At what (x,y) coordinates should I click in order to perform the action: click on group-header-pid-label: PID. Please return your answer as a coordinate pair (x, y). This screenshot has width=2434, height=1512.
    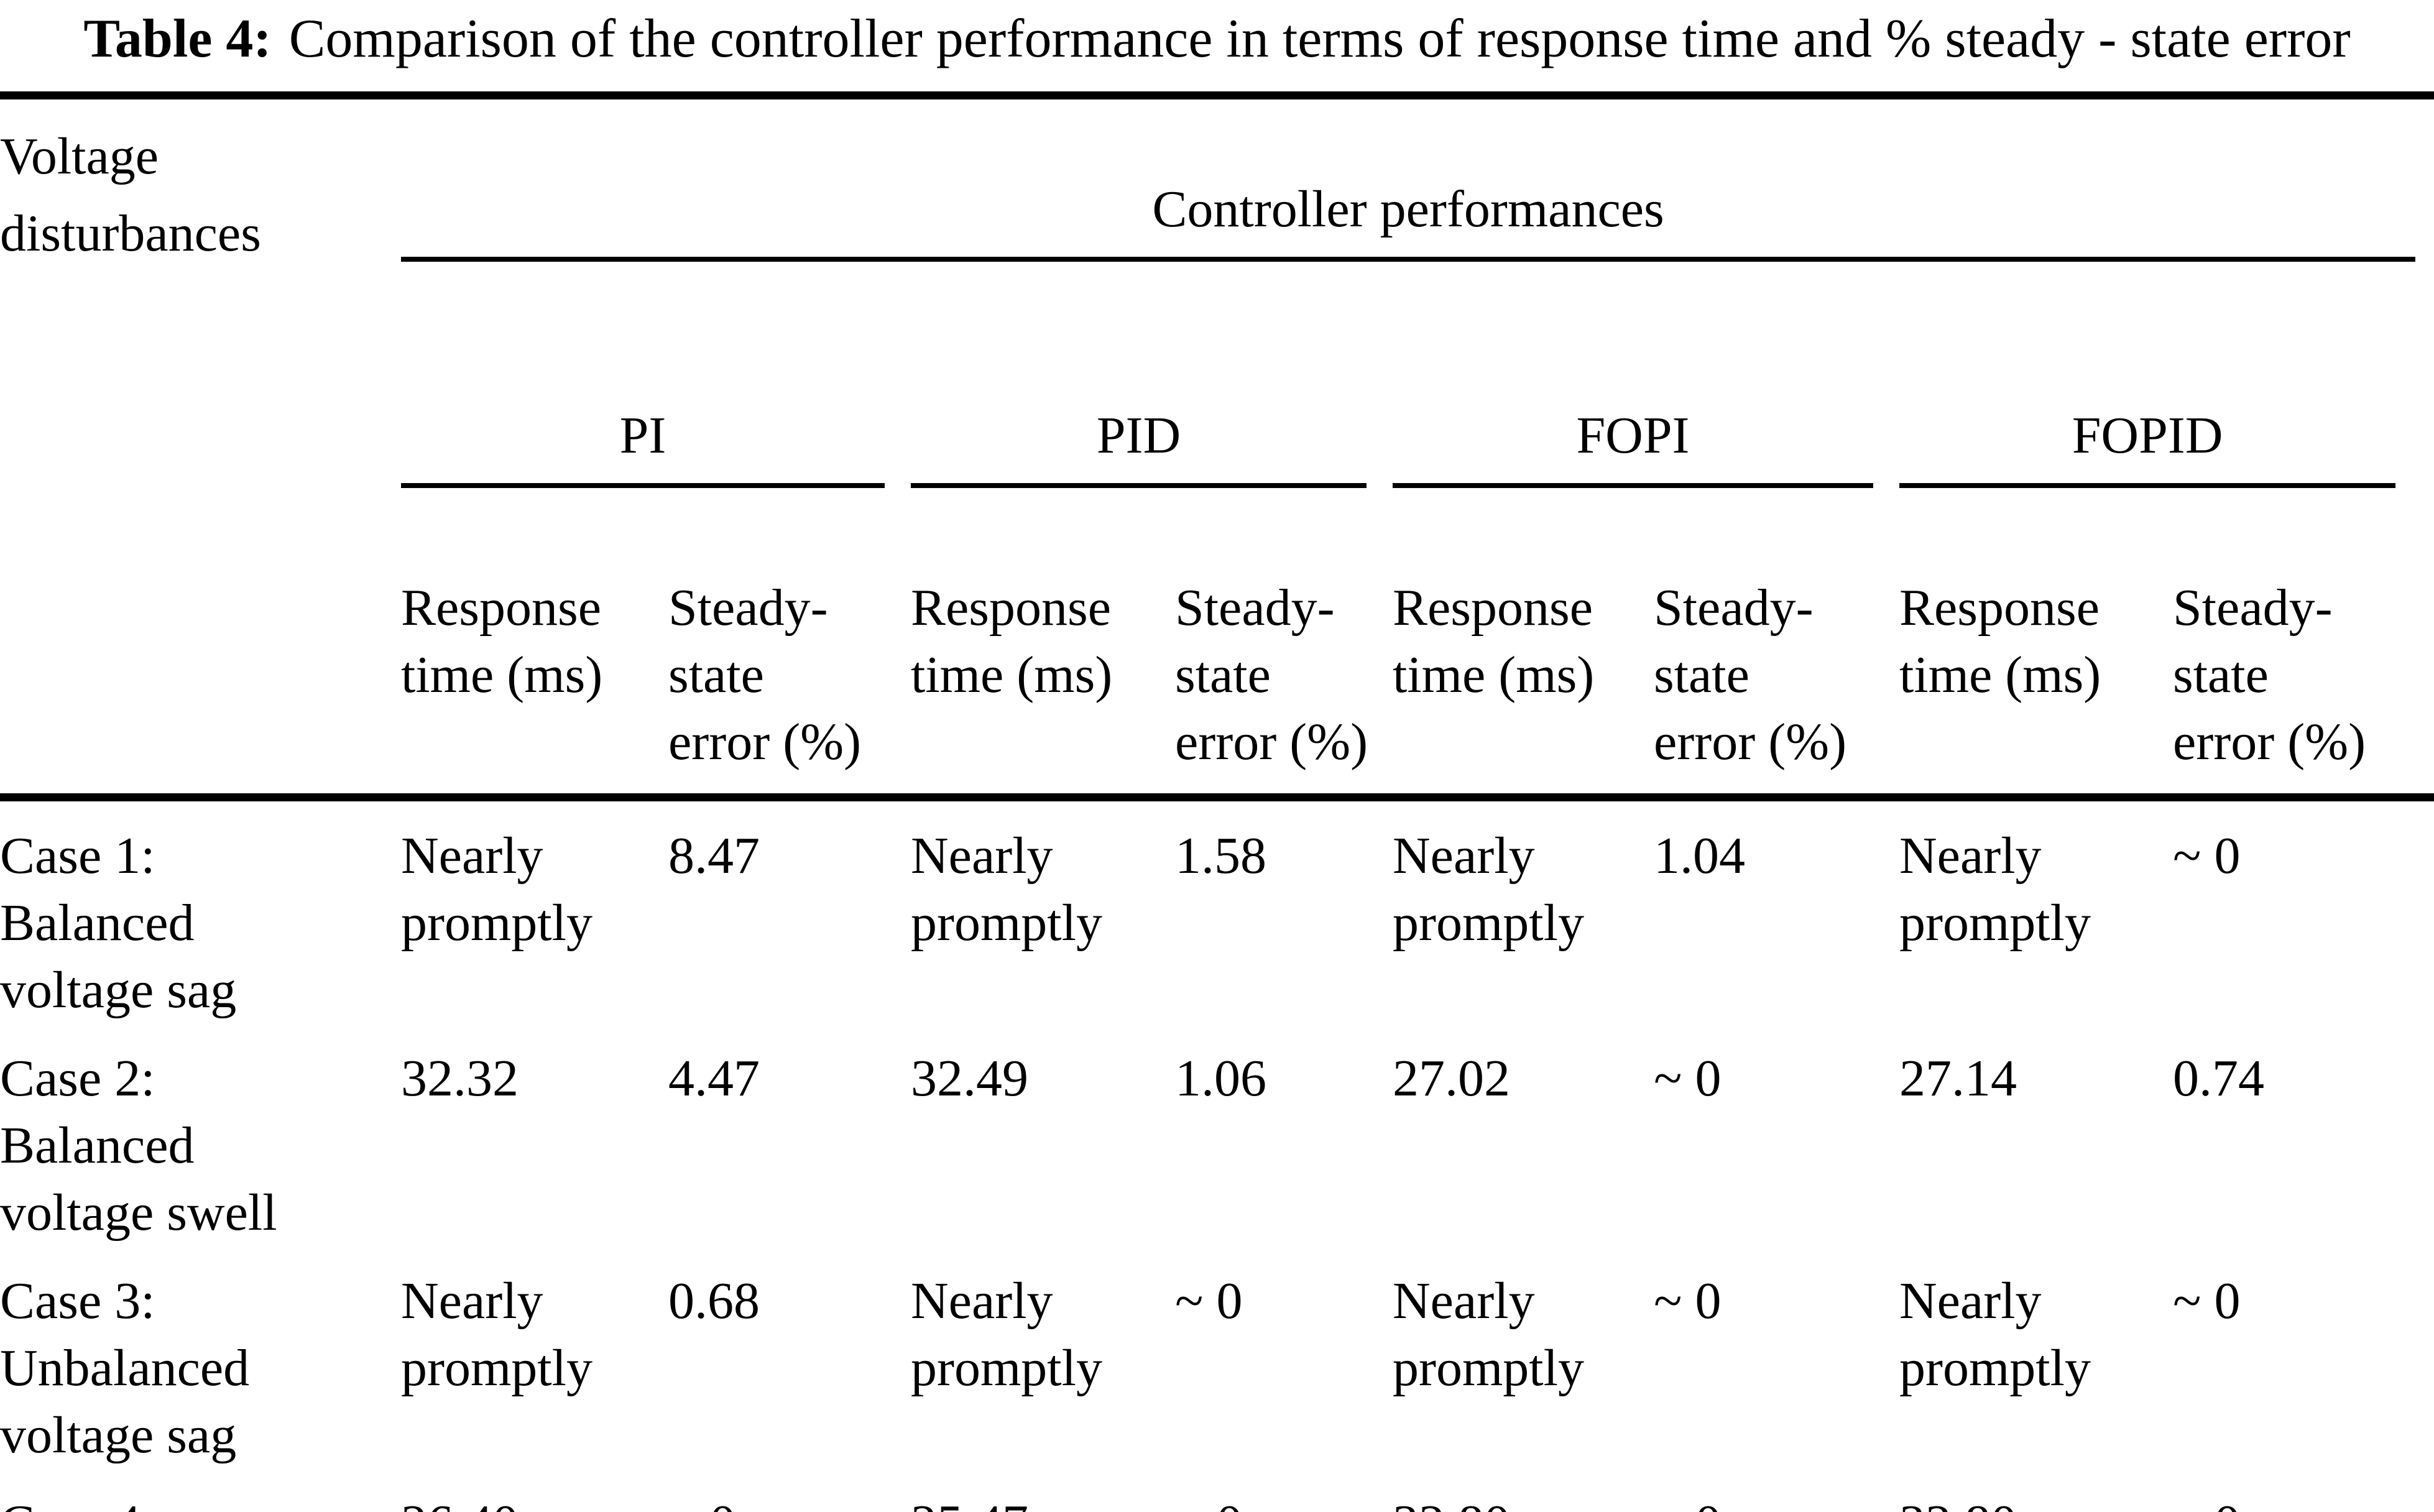
    Looking at the image, I should click on (1139, 435).